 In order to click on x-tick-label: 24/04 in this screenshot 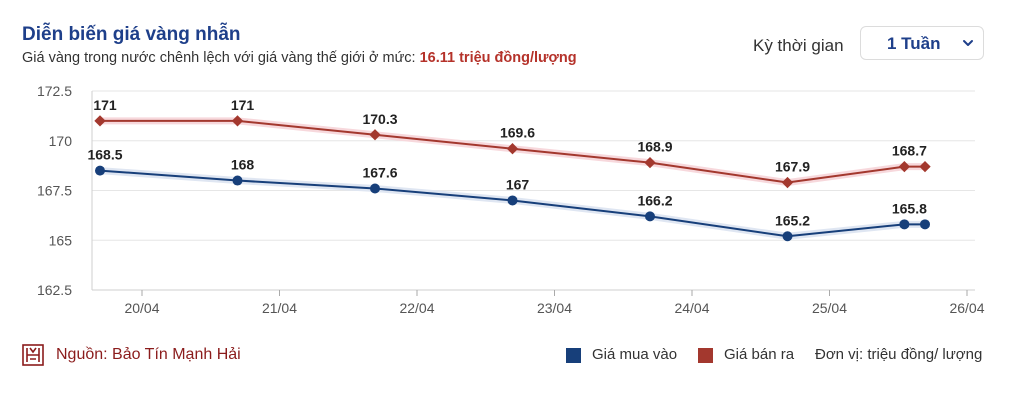, I will do `click(691, 308)`.